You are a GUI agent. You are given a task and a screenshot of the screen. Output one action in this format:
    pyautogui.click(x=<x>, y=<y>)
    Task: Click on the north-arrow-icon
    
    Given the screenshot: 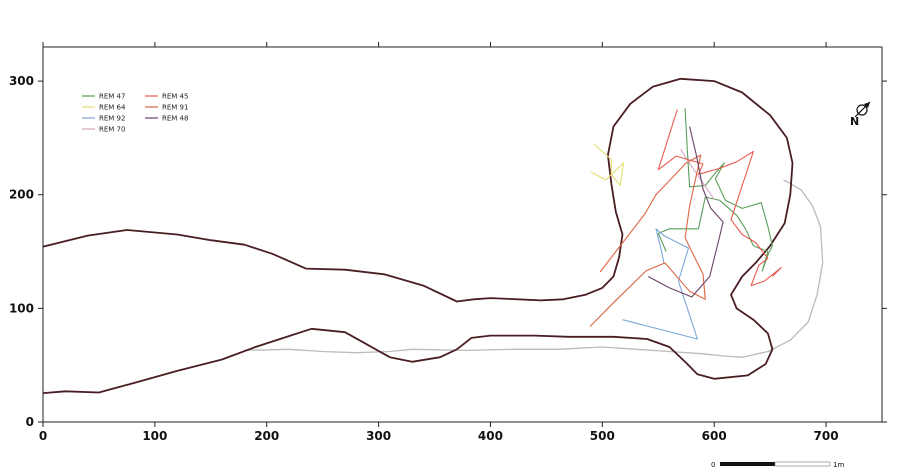 What is the action you would take?
    pyautogui.click(x=862, y=109)
    